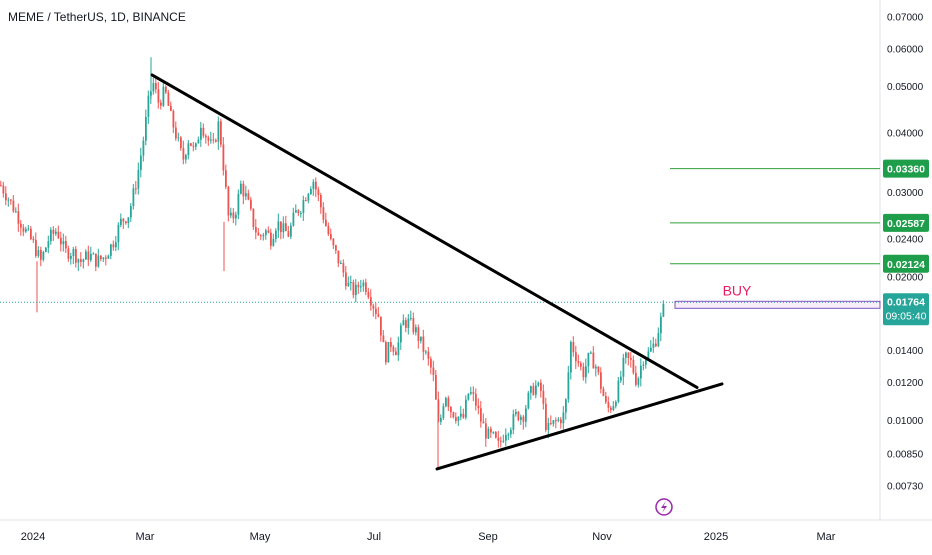 This screenshot has height=555, width=932. What do you see at coordinates (905, 455) in the screenshot?
I see `y-tick-label: 0.00850` at bounding box center [905, 455].